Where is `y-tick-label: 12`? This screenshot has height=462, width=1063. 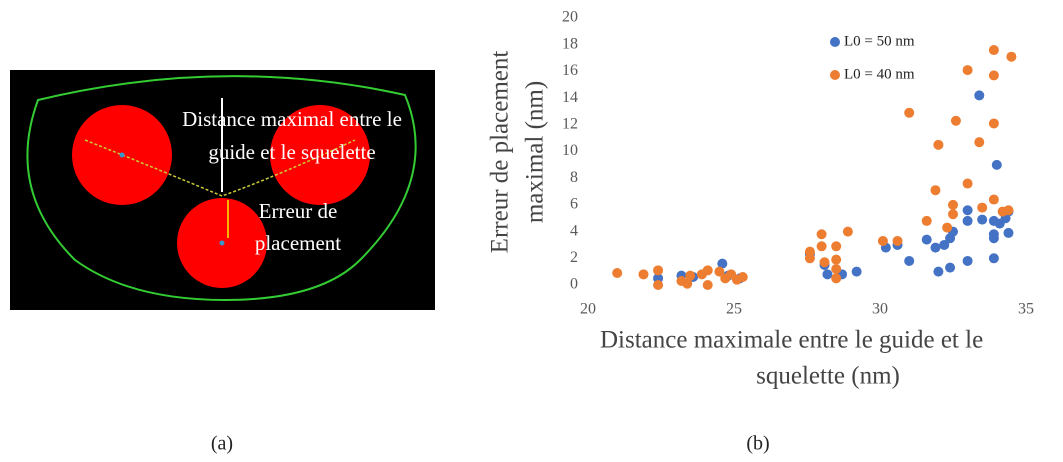 y-tick-label: 12 is located at coordinates (570, 123).